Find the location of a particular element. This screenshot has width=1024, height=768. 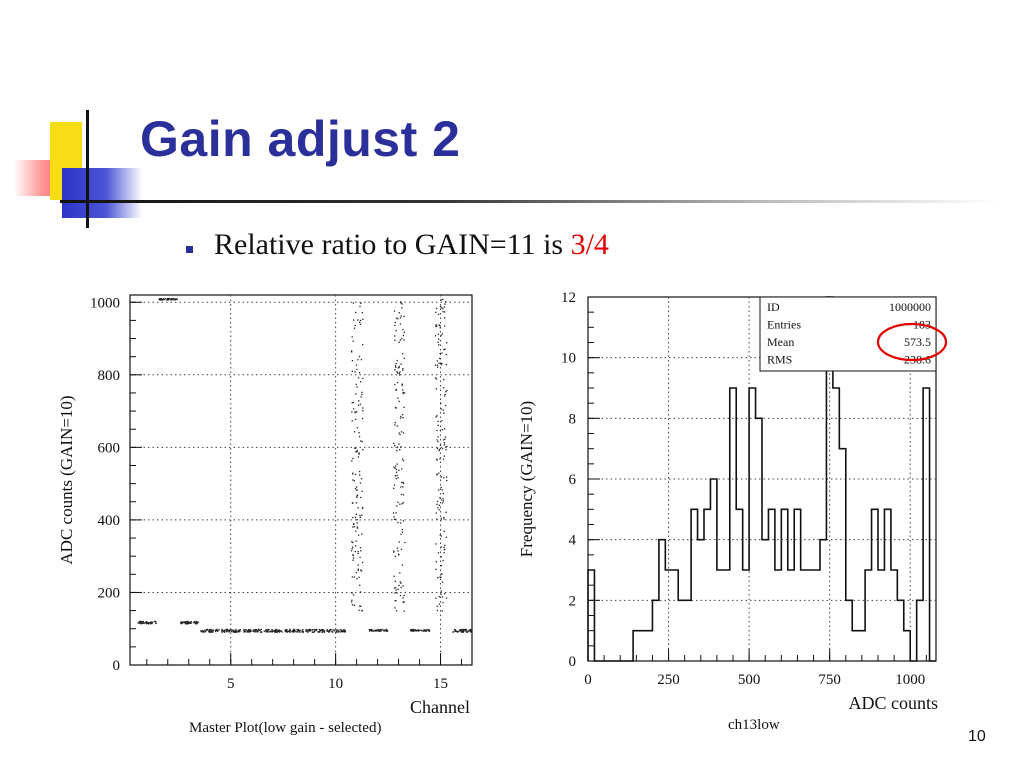

y-tick-label: 1000 is located at coordinates (105, 303).